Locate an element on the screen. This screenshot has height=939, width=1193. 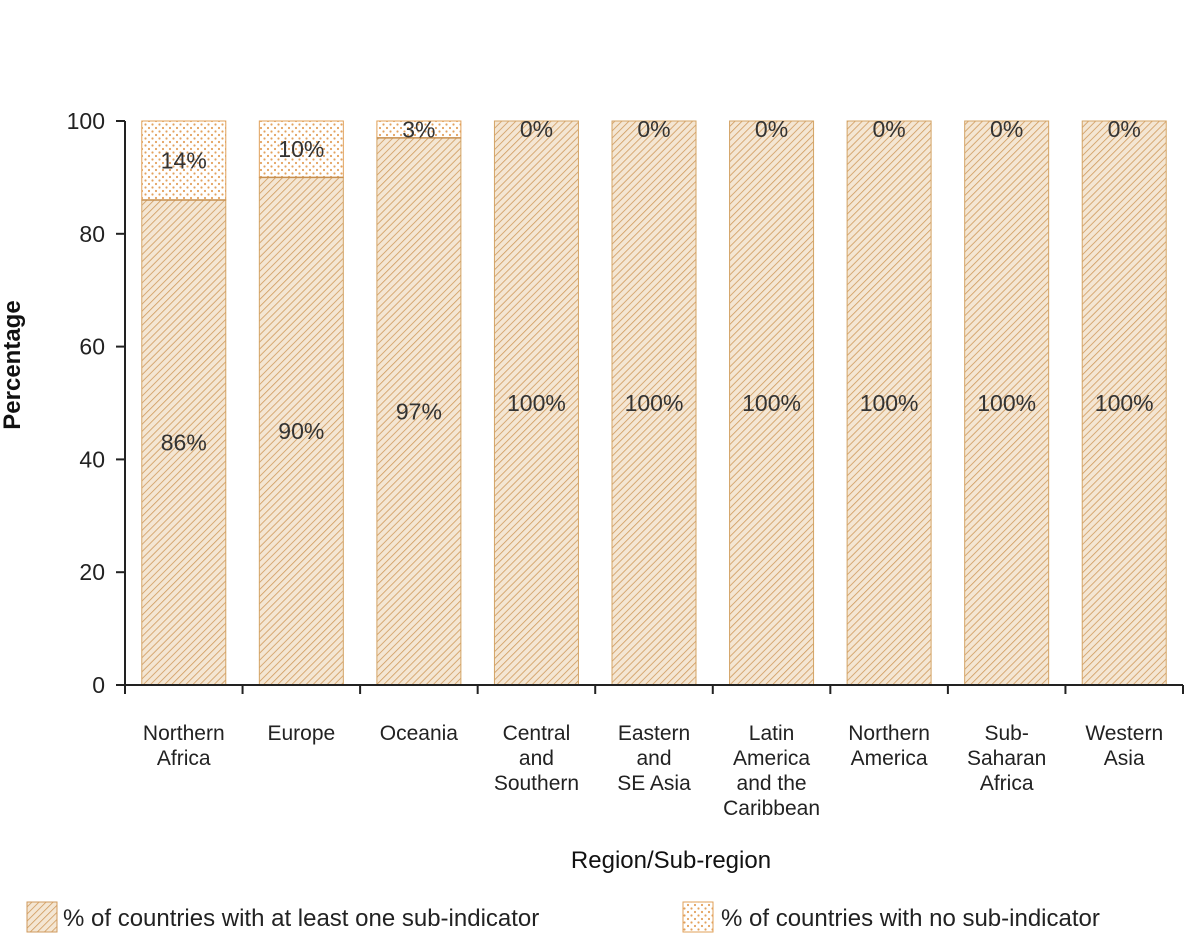
data-label-at-least-one: 86% is located at coordinates (184, 442).